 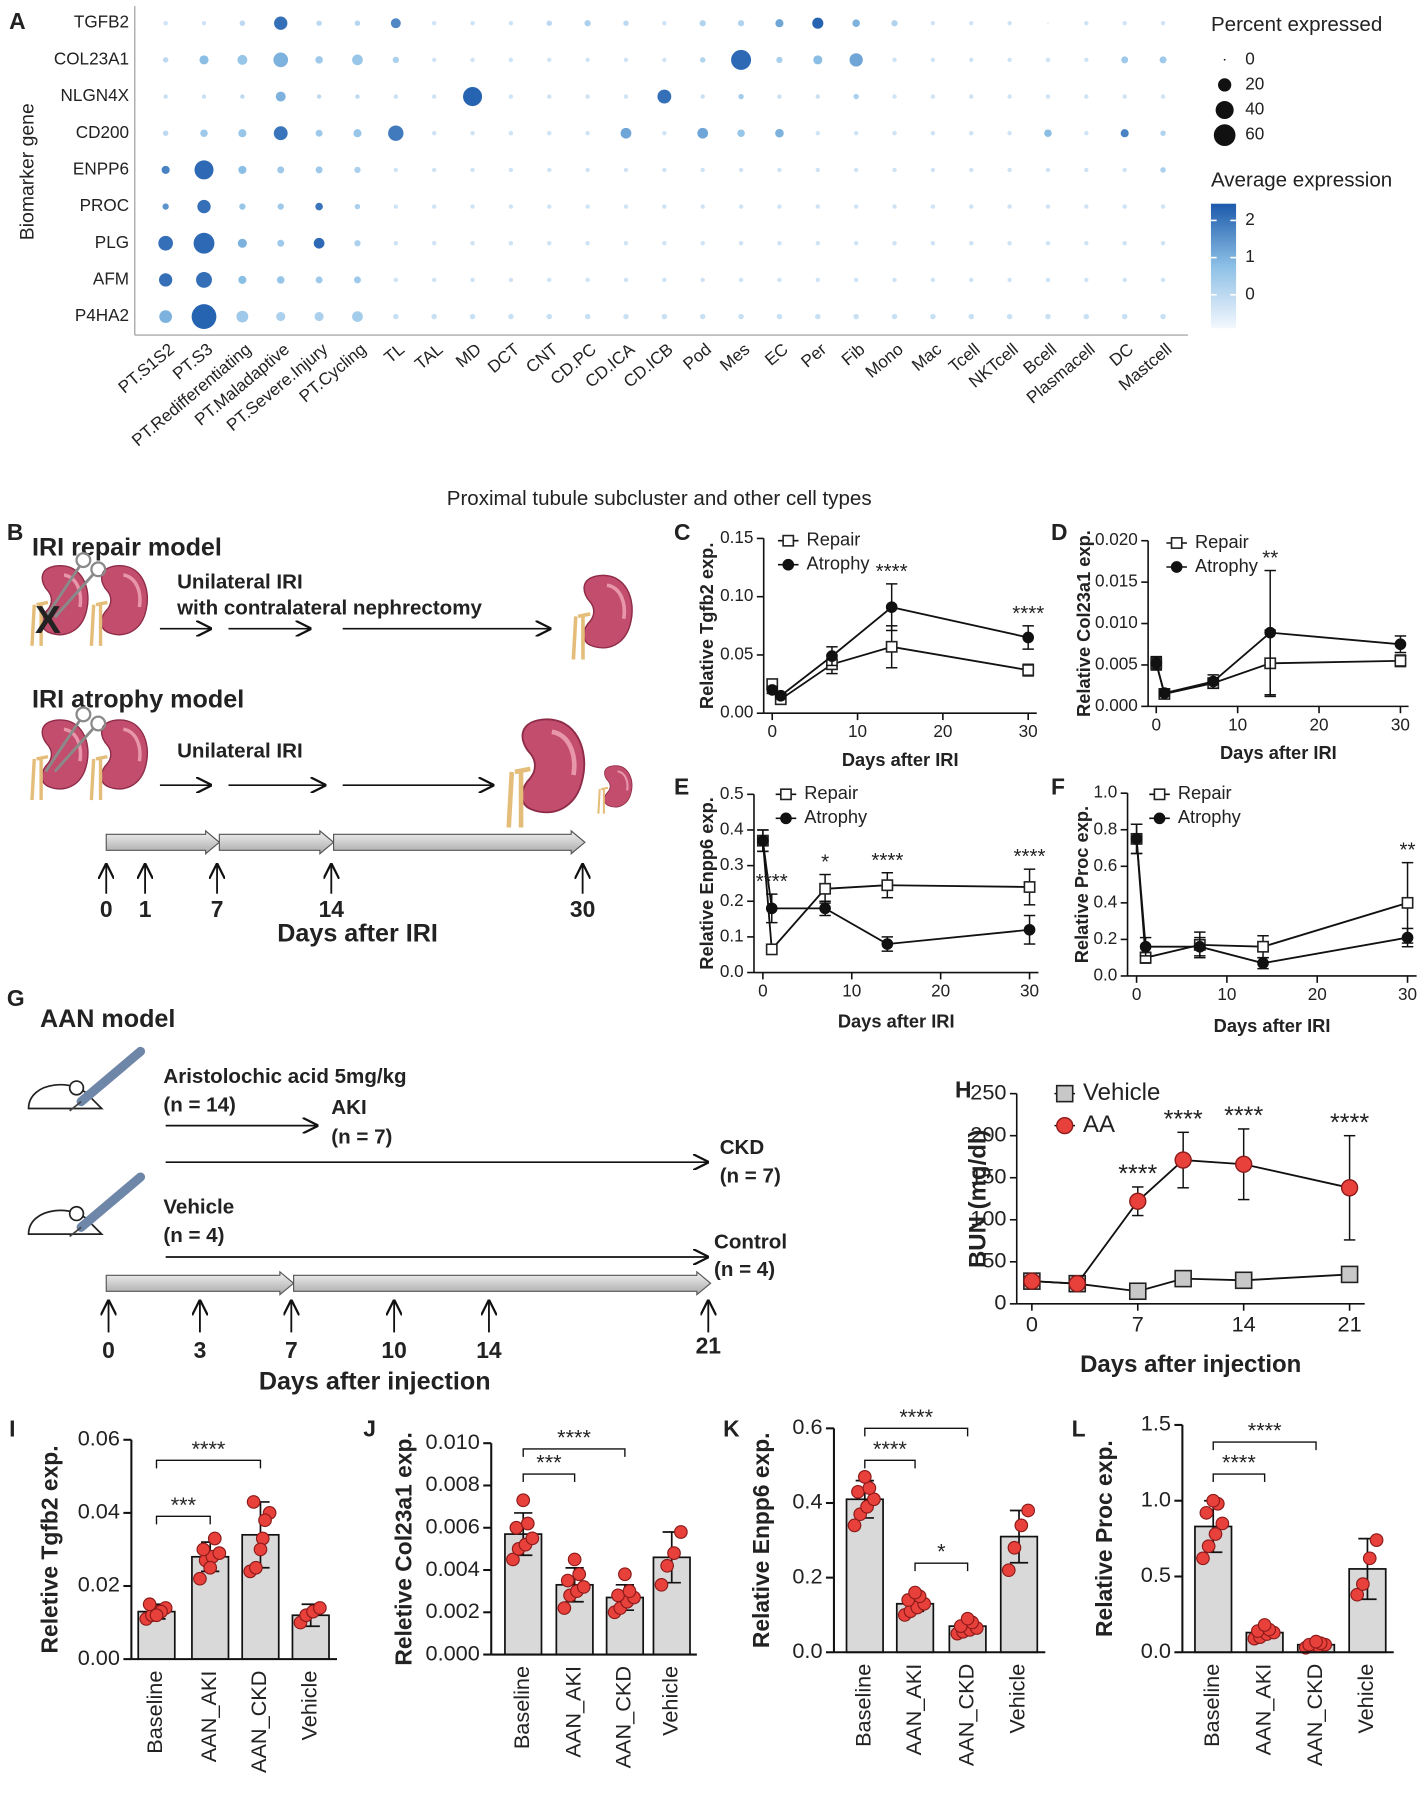 What do you see at coordinates (913, 1710) in the screenshot?
I see `x-tick-label: AAN_AKI` at bounding box center [913, 1710].